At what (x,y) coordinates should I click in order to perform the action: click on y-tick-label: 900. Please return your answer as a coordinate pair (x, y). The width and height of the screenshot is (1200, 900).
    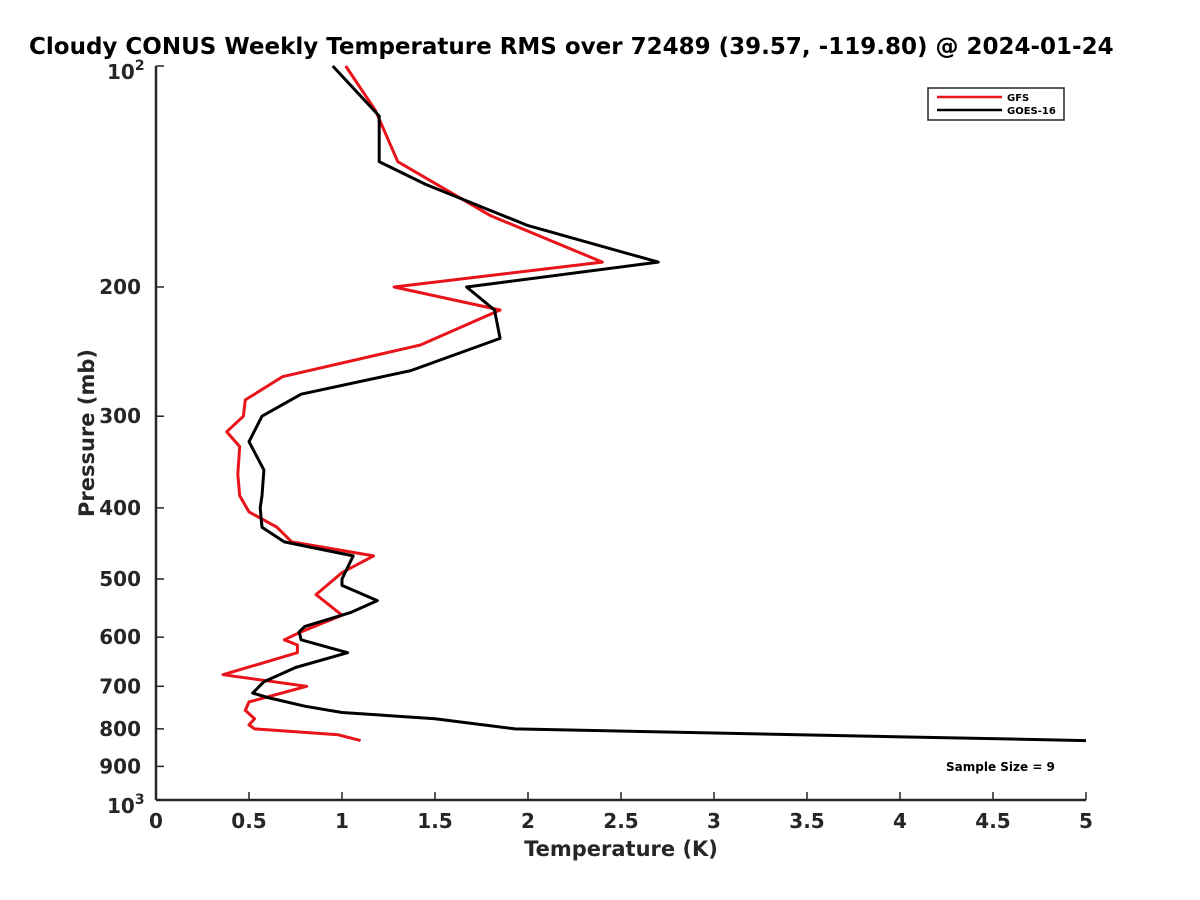
    Looking at the image, I should click on (120, 766).